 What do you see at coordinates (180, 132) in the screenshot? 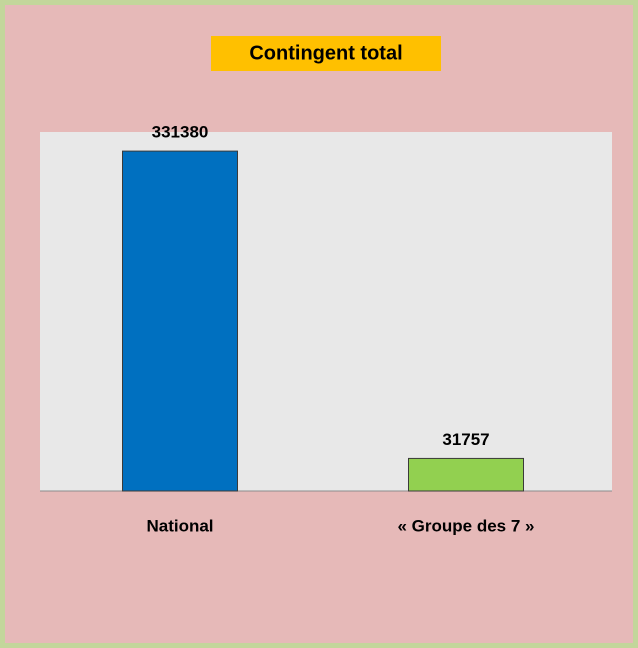
I see `data-label: 331380` at bounding box center [180, 132].